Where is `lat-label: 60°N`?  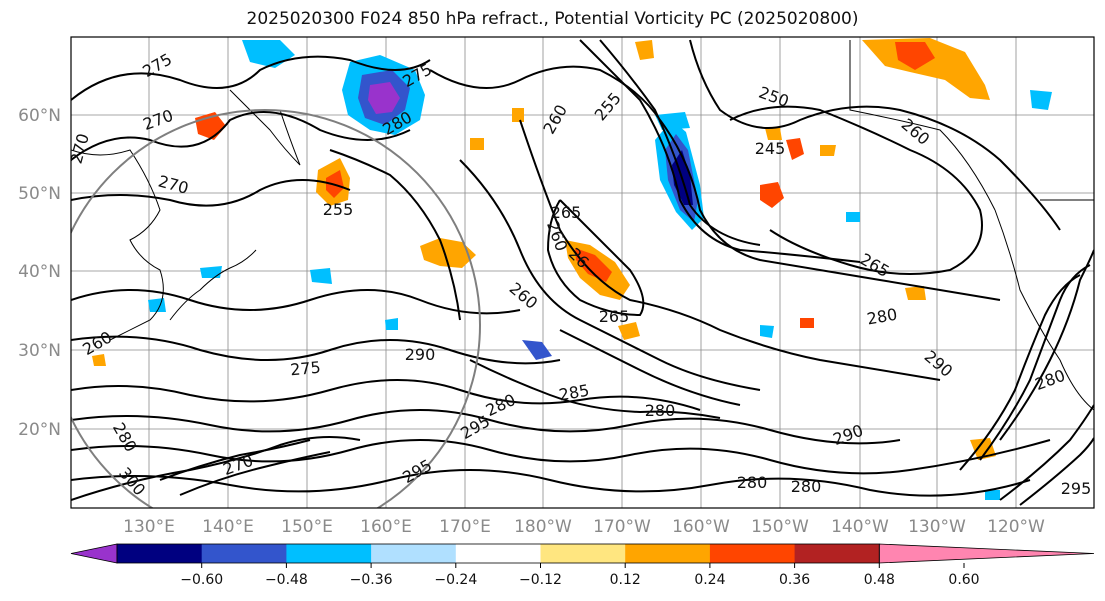
lat-label: 60°N is located at coordinates (39, 116).